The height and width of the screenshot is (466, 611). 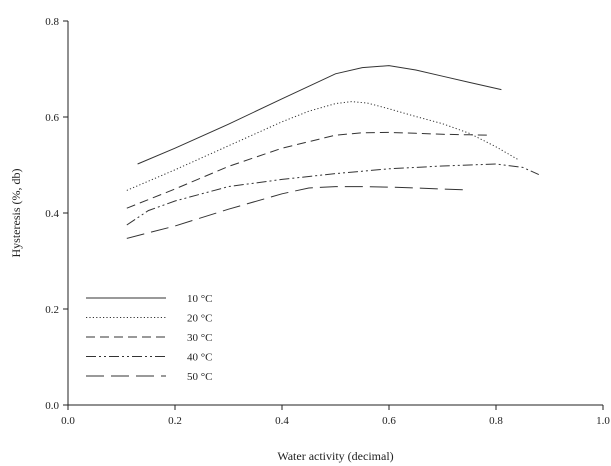 What do you see at coordinates (175, 421) in the screenshot?
I see `x-tick-label: 0.2` at bounding box center [175, 421].